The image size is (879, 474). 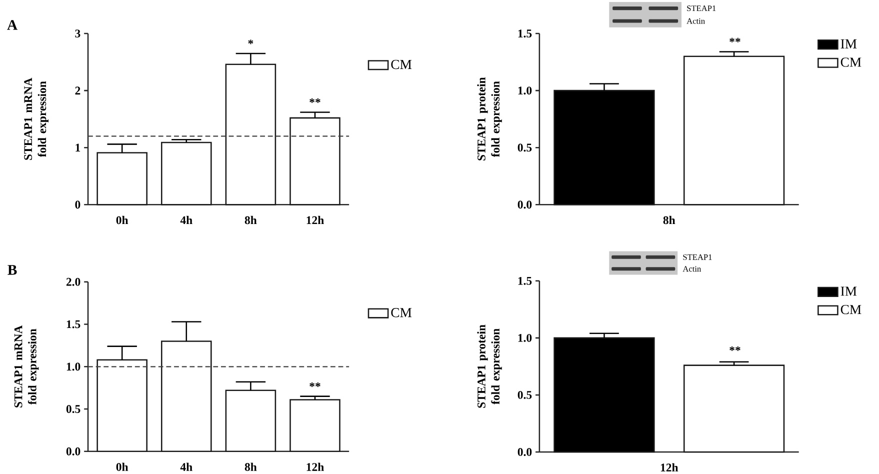 What do you see at coordinates (77, 90) in the screenshot?
I see `y-tick-label: 2` at bounding box center [77, 90].